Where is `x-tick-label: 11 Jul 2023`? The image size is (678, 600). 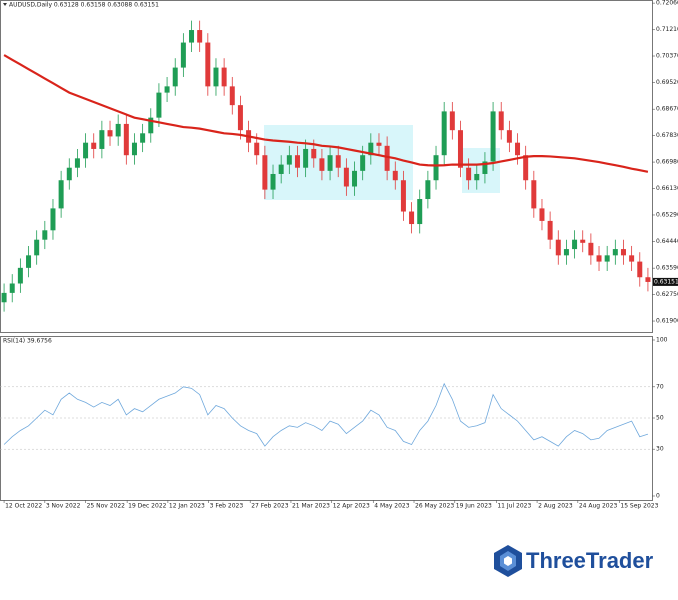 x-tick-label: 11 Jul 2023 is located at coordinates (514, 506).